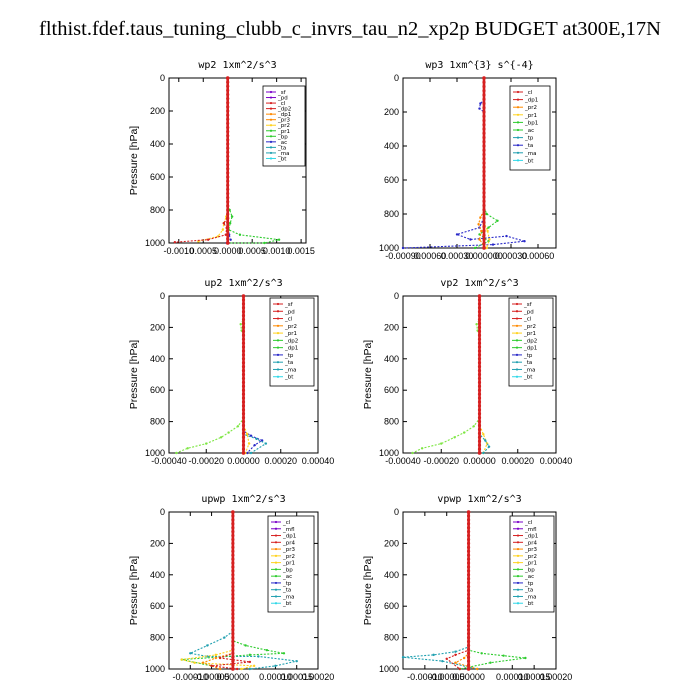  Describe the element at coordinates (283, 132) in the screenshot. I see `legend-entry: _pr1` at that location.